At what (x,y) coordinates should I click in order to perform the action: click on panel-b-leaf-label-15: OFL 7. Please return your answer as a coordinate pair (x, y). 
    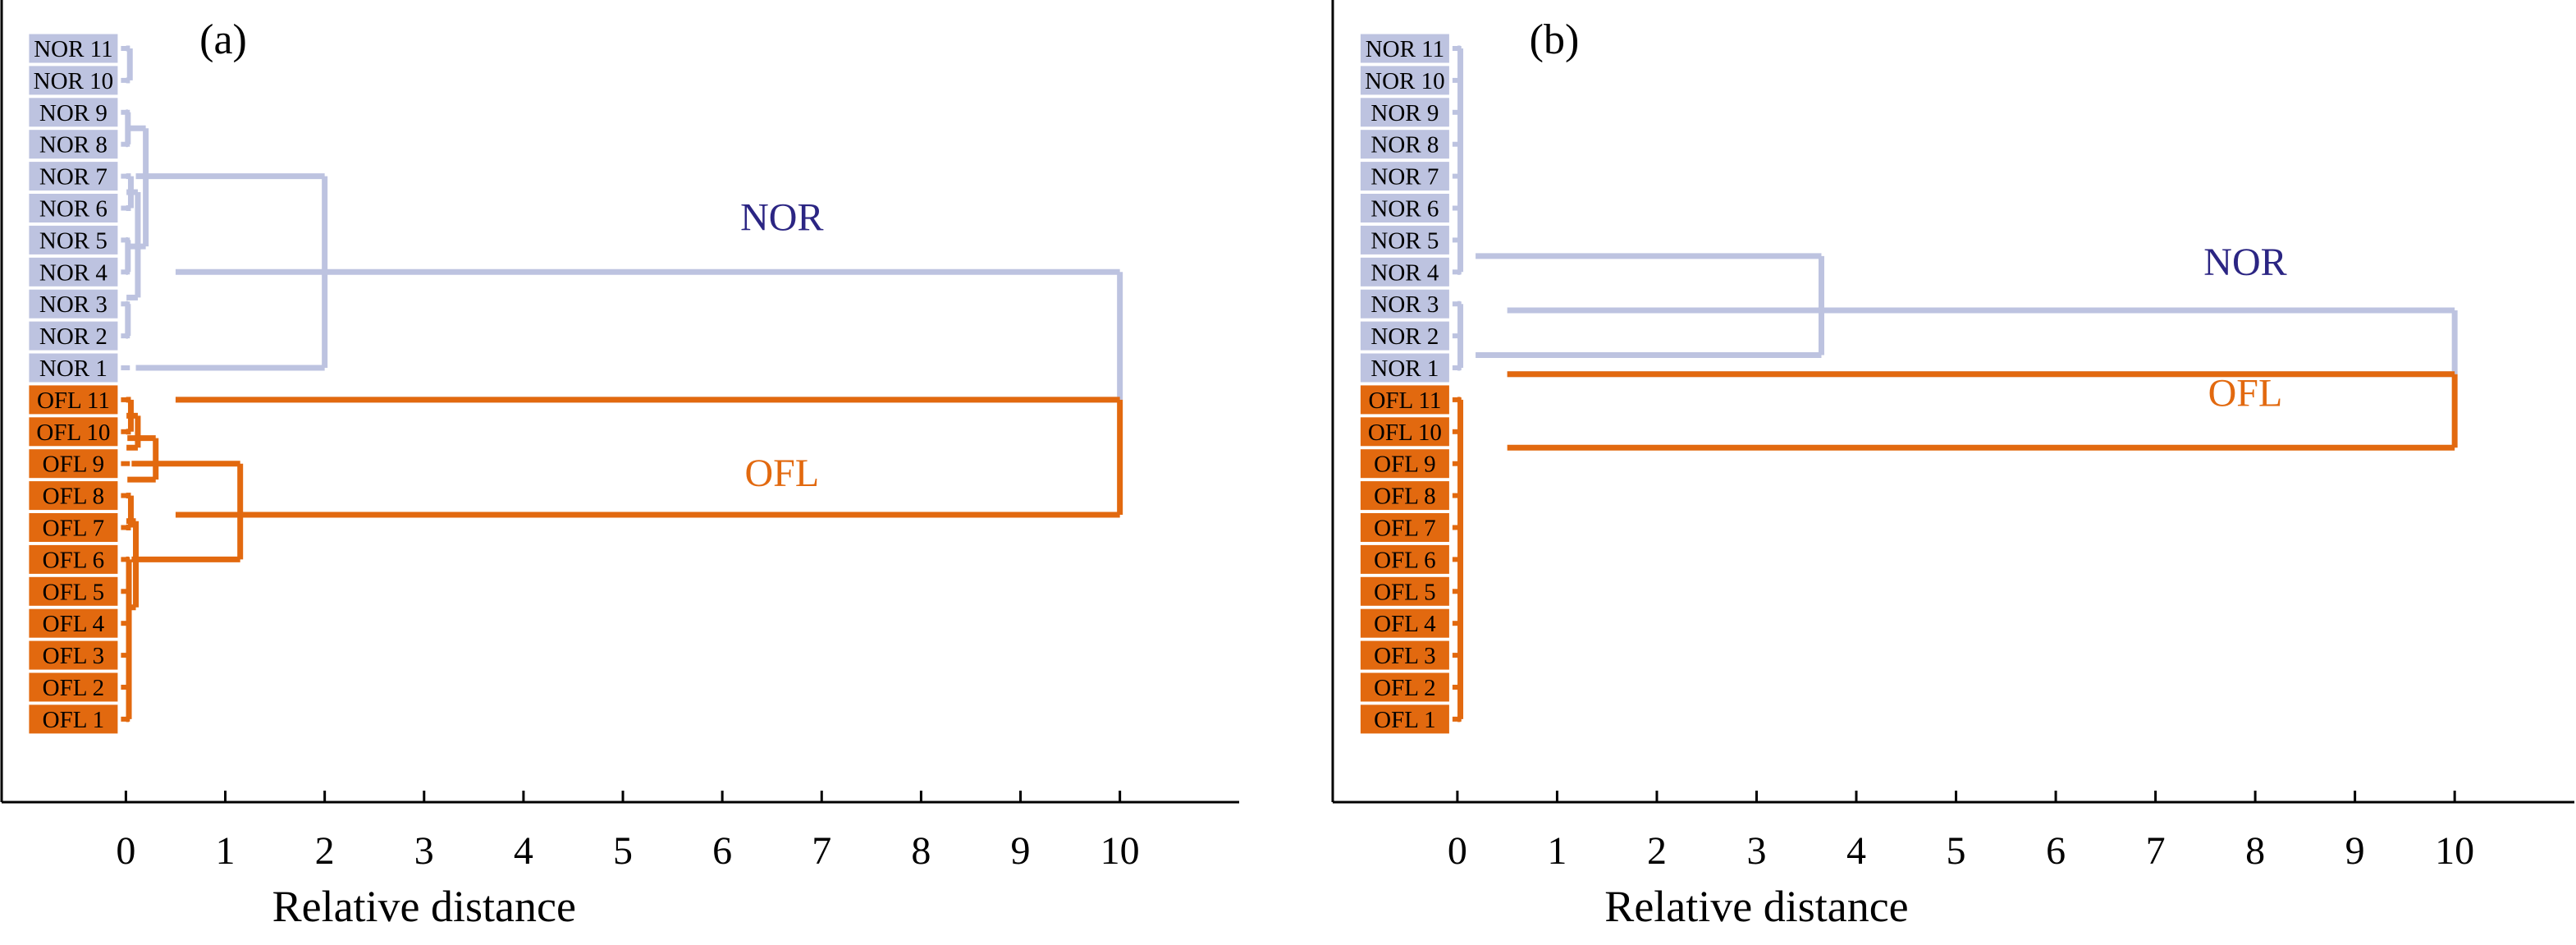
    Looking at the image, I should click on (1404, 529).